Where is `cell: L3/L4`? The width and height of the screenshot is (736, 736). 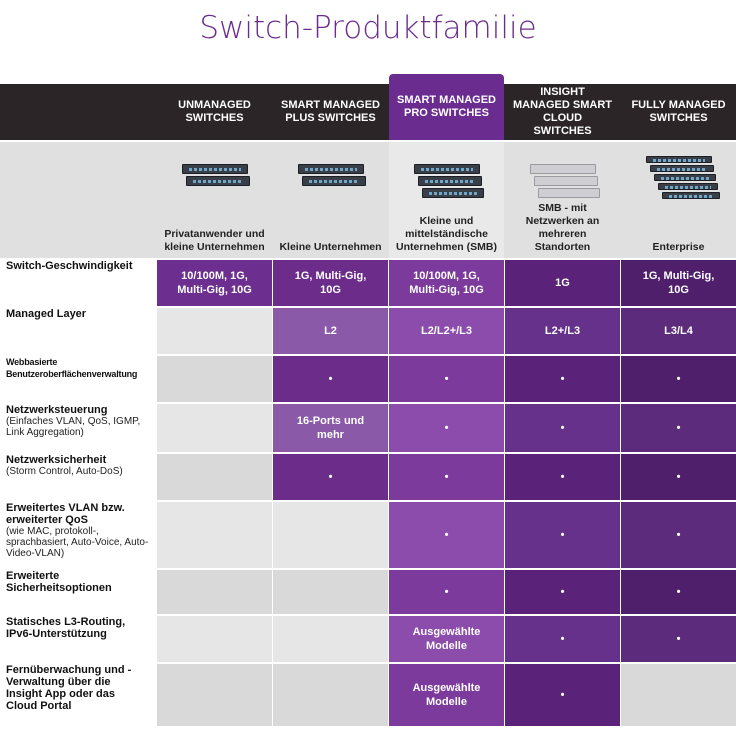 cell: L3/L4 is located at coordinates (678, 331).